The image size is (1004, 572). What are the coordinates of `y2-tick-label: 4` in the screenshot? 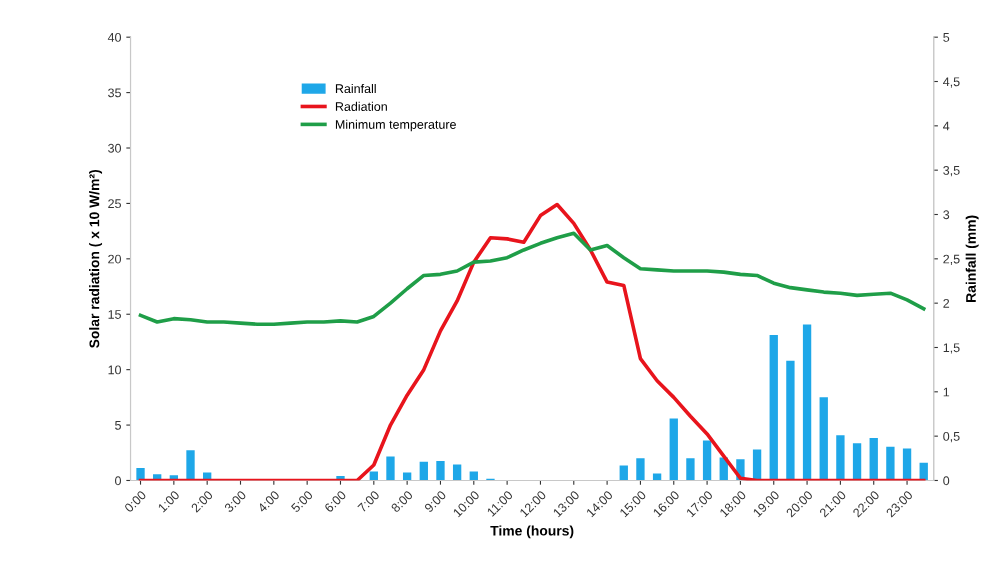 It's located at (946, 126).